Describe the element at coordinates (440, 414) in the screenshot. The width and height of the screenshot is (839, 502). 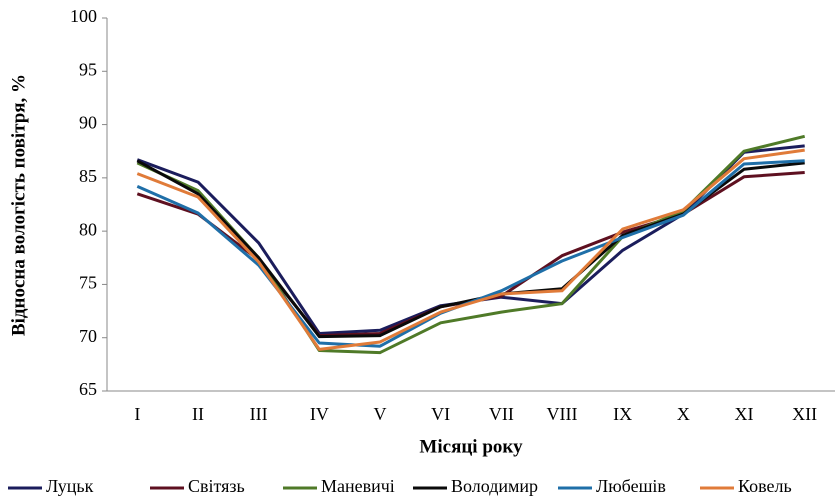
I see `x-tick-label: VI` at that location.